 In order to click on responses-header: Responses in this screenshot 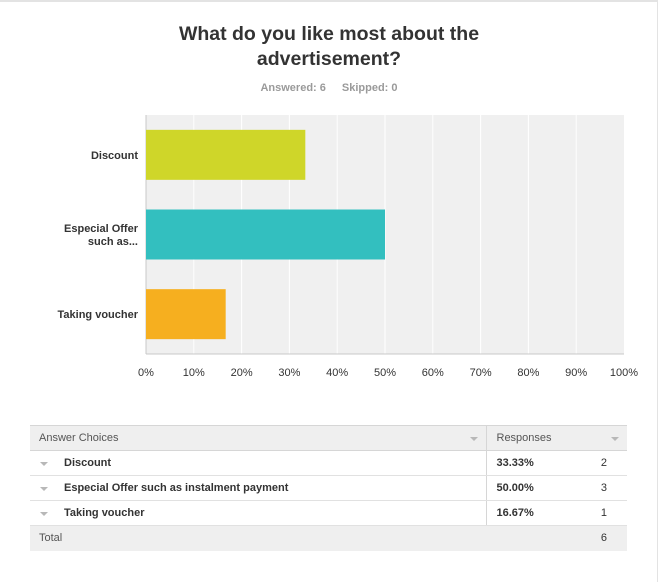, I will do `click(556, 438)`.